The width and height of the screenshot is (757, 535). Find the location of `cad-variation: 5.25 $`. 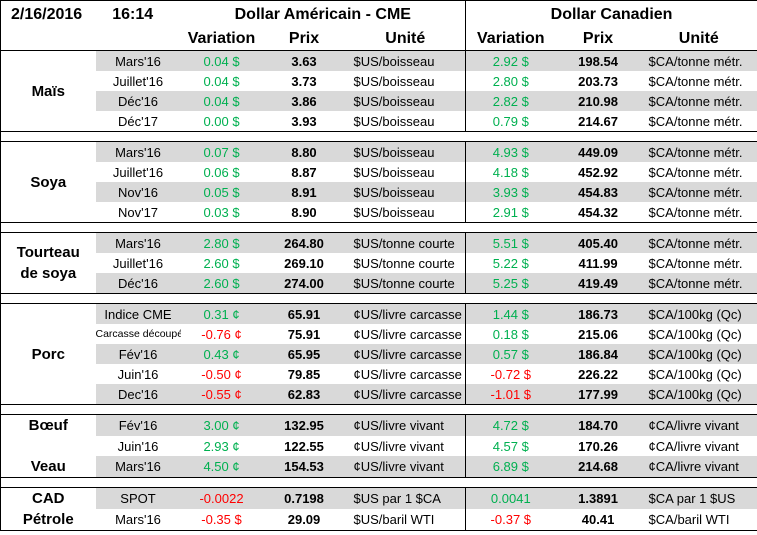

cad-variation: 5.25 $ is located at coordinates (510, 283).